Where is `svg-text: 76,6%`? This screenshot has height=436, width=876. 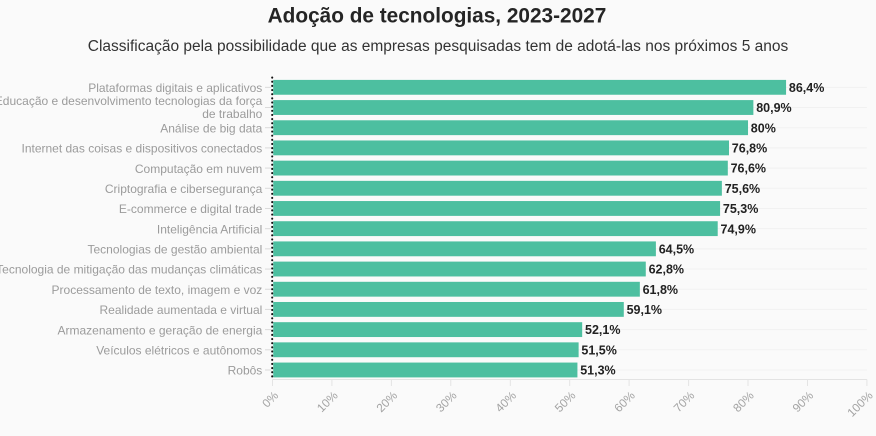 svg-text: 76,6% is located at coordinates (748, 169).